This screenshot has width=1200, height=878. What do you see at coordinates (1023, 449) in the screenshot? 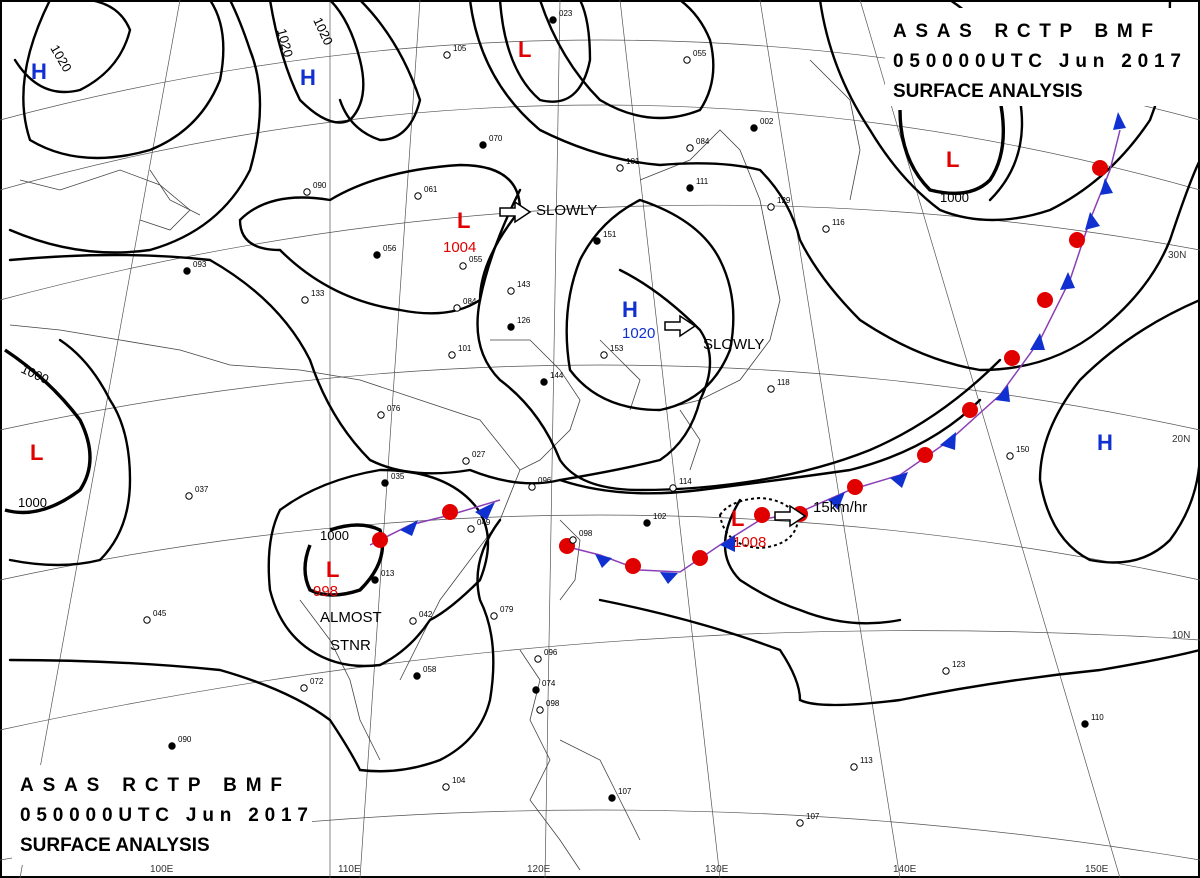
I see `station-pressure: 150` at bounding box center [1023, 449].